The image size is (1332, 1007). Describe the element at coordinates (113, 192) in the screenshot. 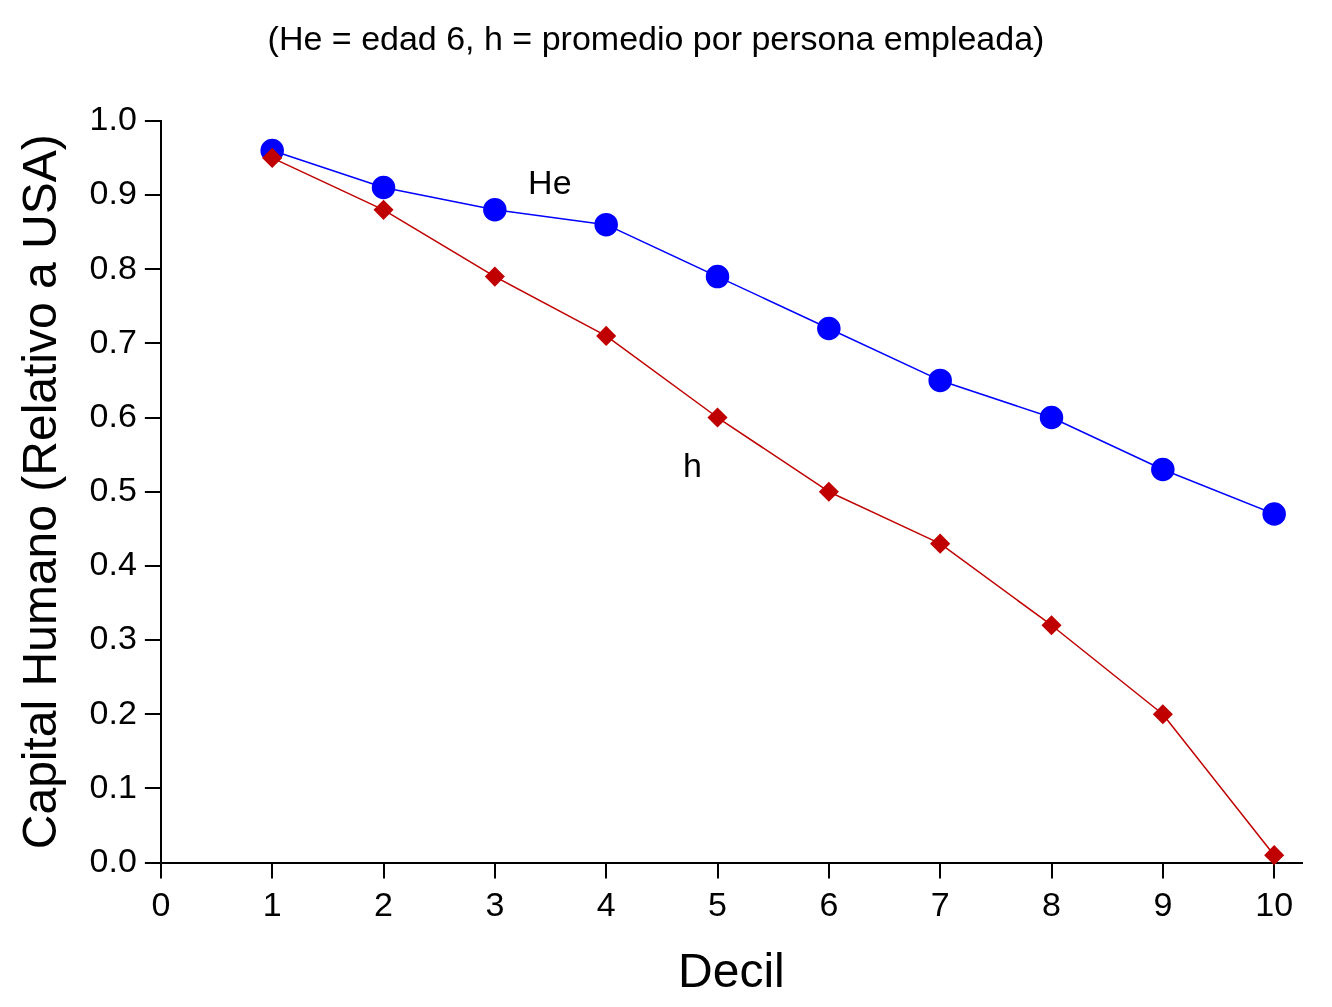

I see `y-tick-label: 0.9` at that location.